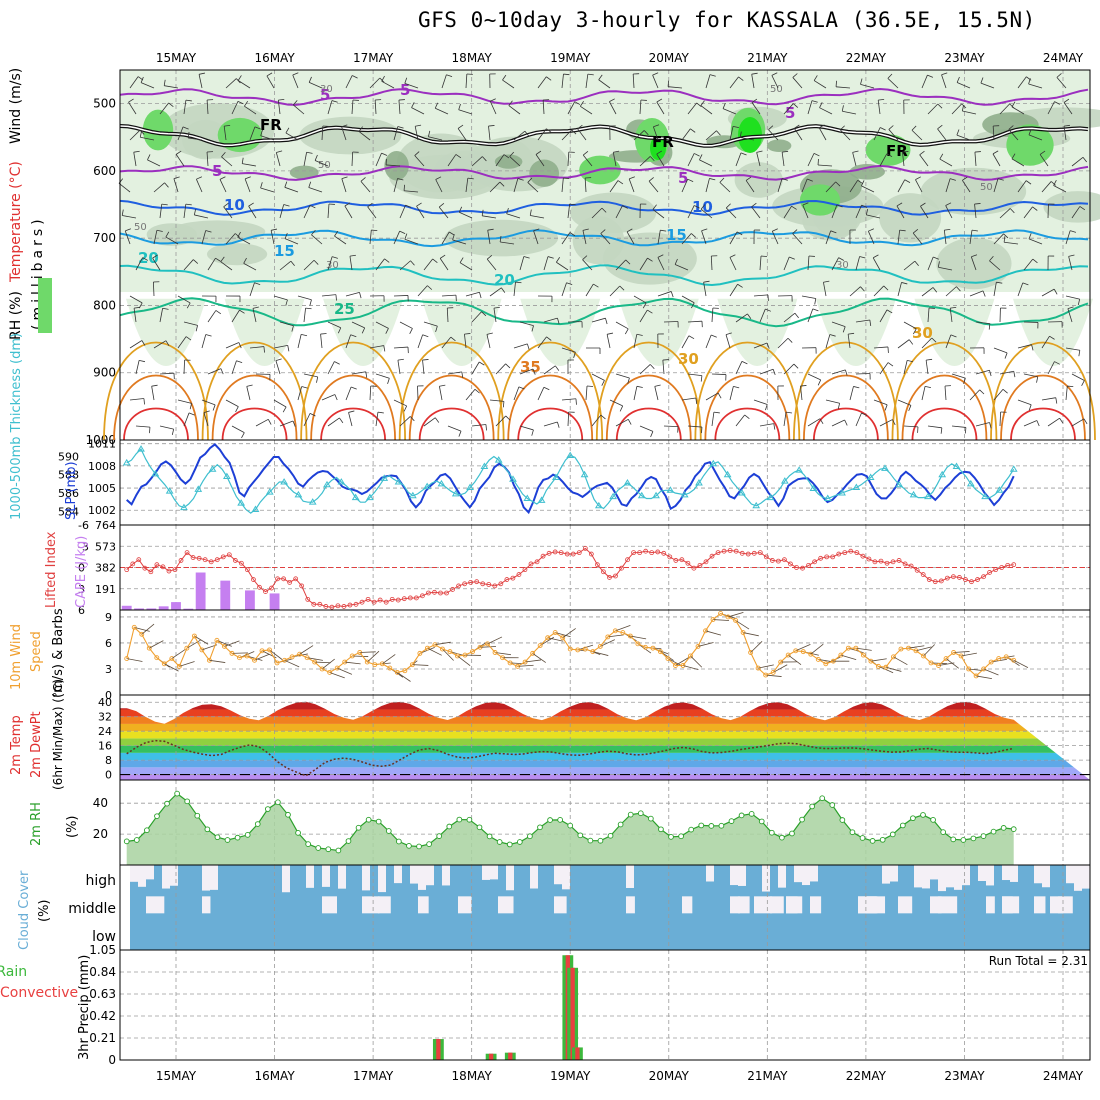 The image size is (1100, 1100). Describe the element at coordinates (688, 359) in the screenshot. I see `isotherm-label: 30` at that location.